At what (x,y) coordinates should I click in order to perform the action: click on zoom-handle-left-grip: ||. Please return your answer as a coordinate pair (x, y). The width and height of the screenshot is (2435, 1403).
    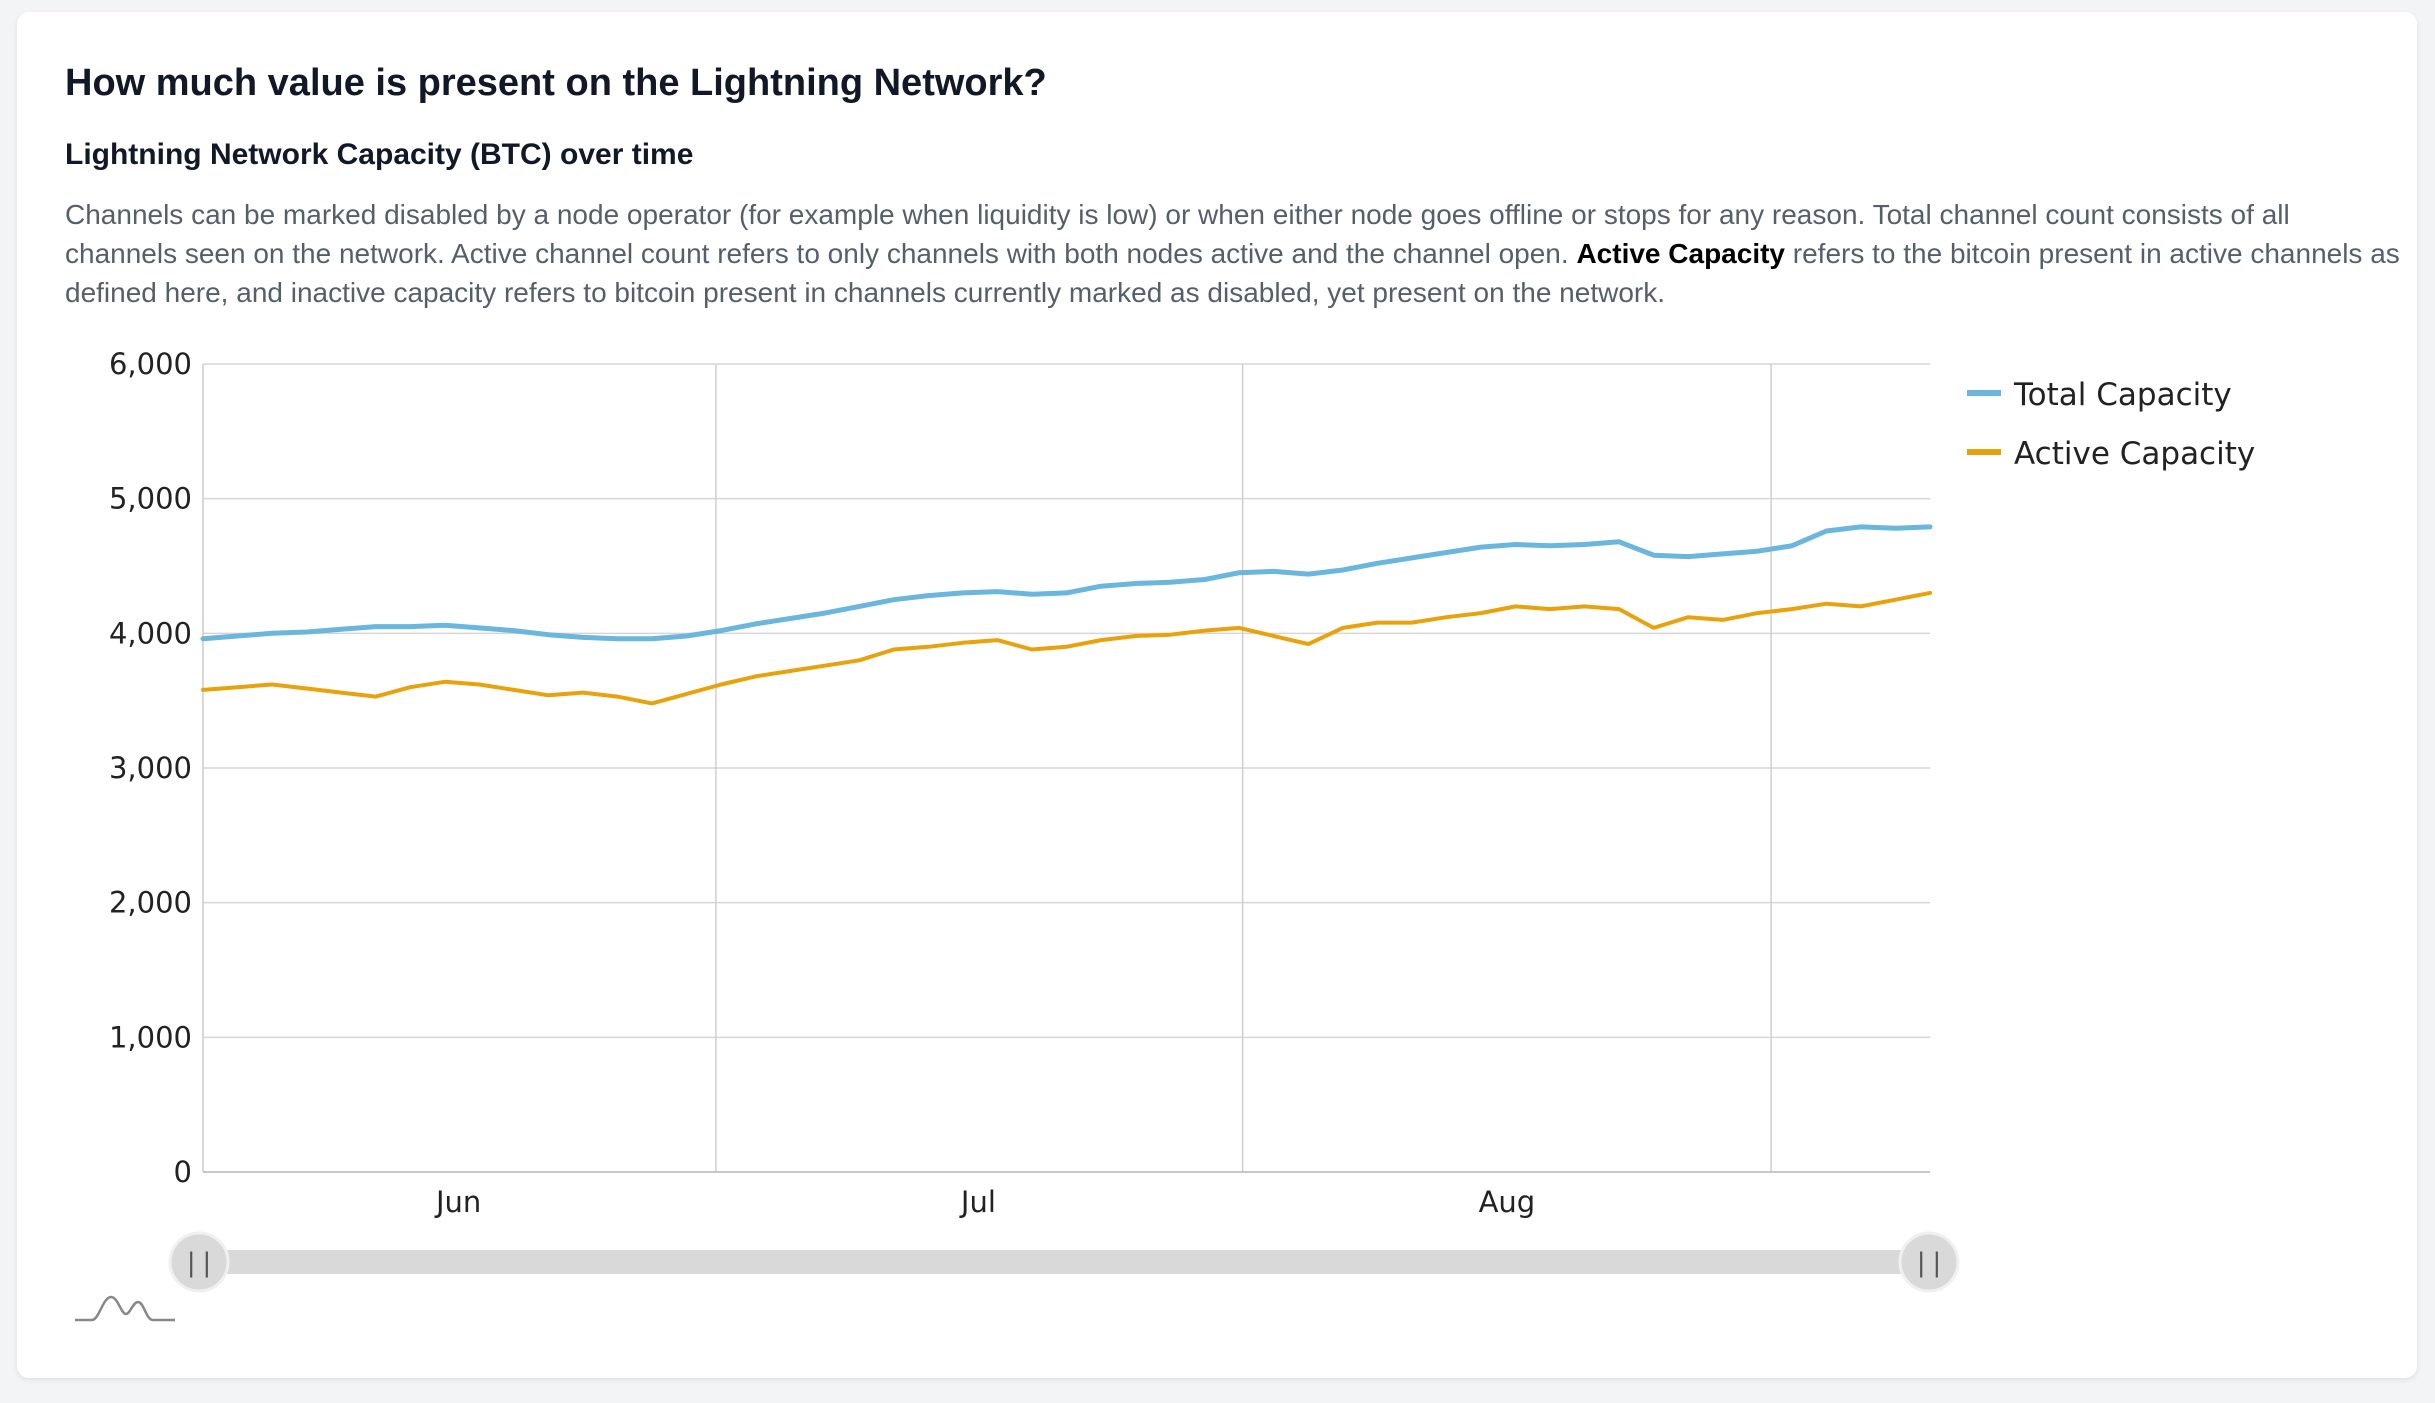
    Looking at the image, I should click on (198, 1263).